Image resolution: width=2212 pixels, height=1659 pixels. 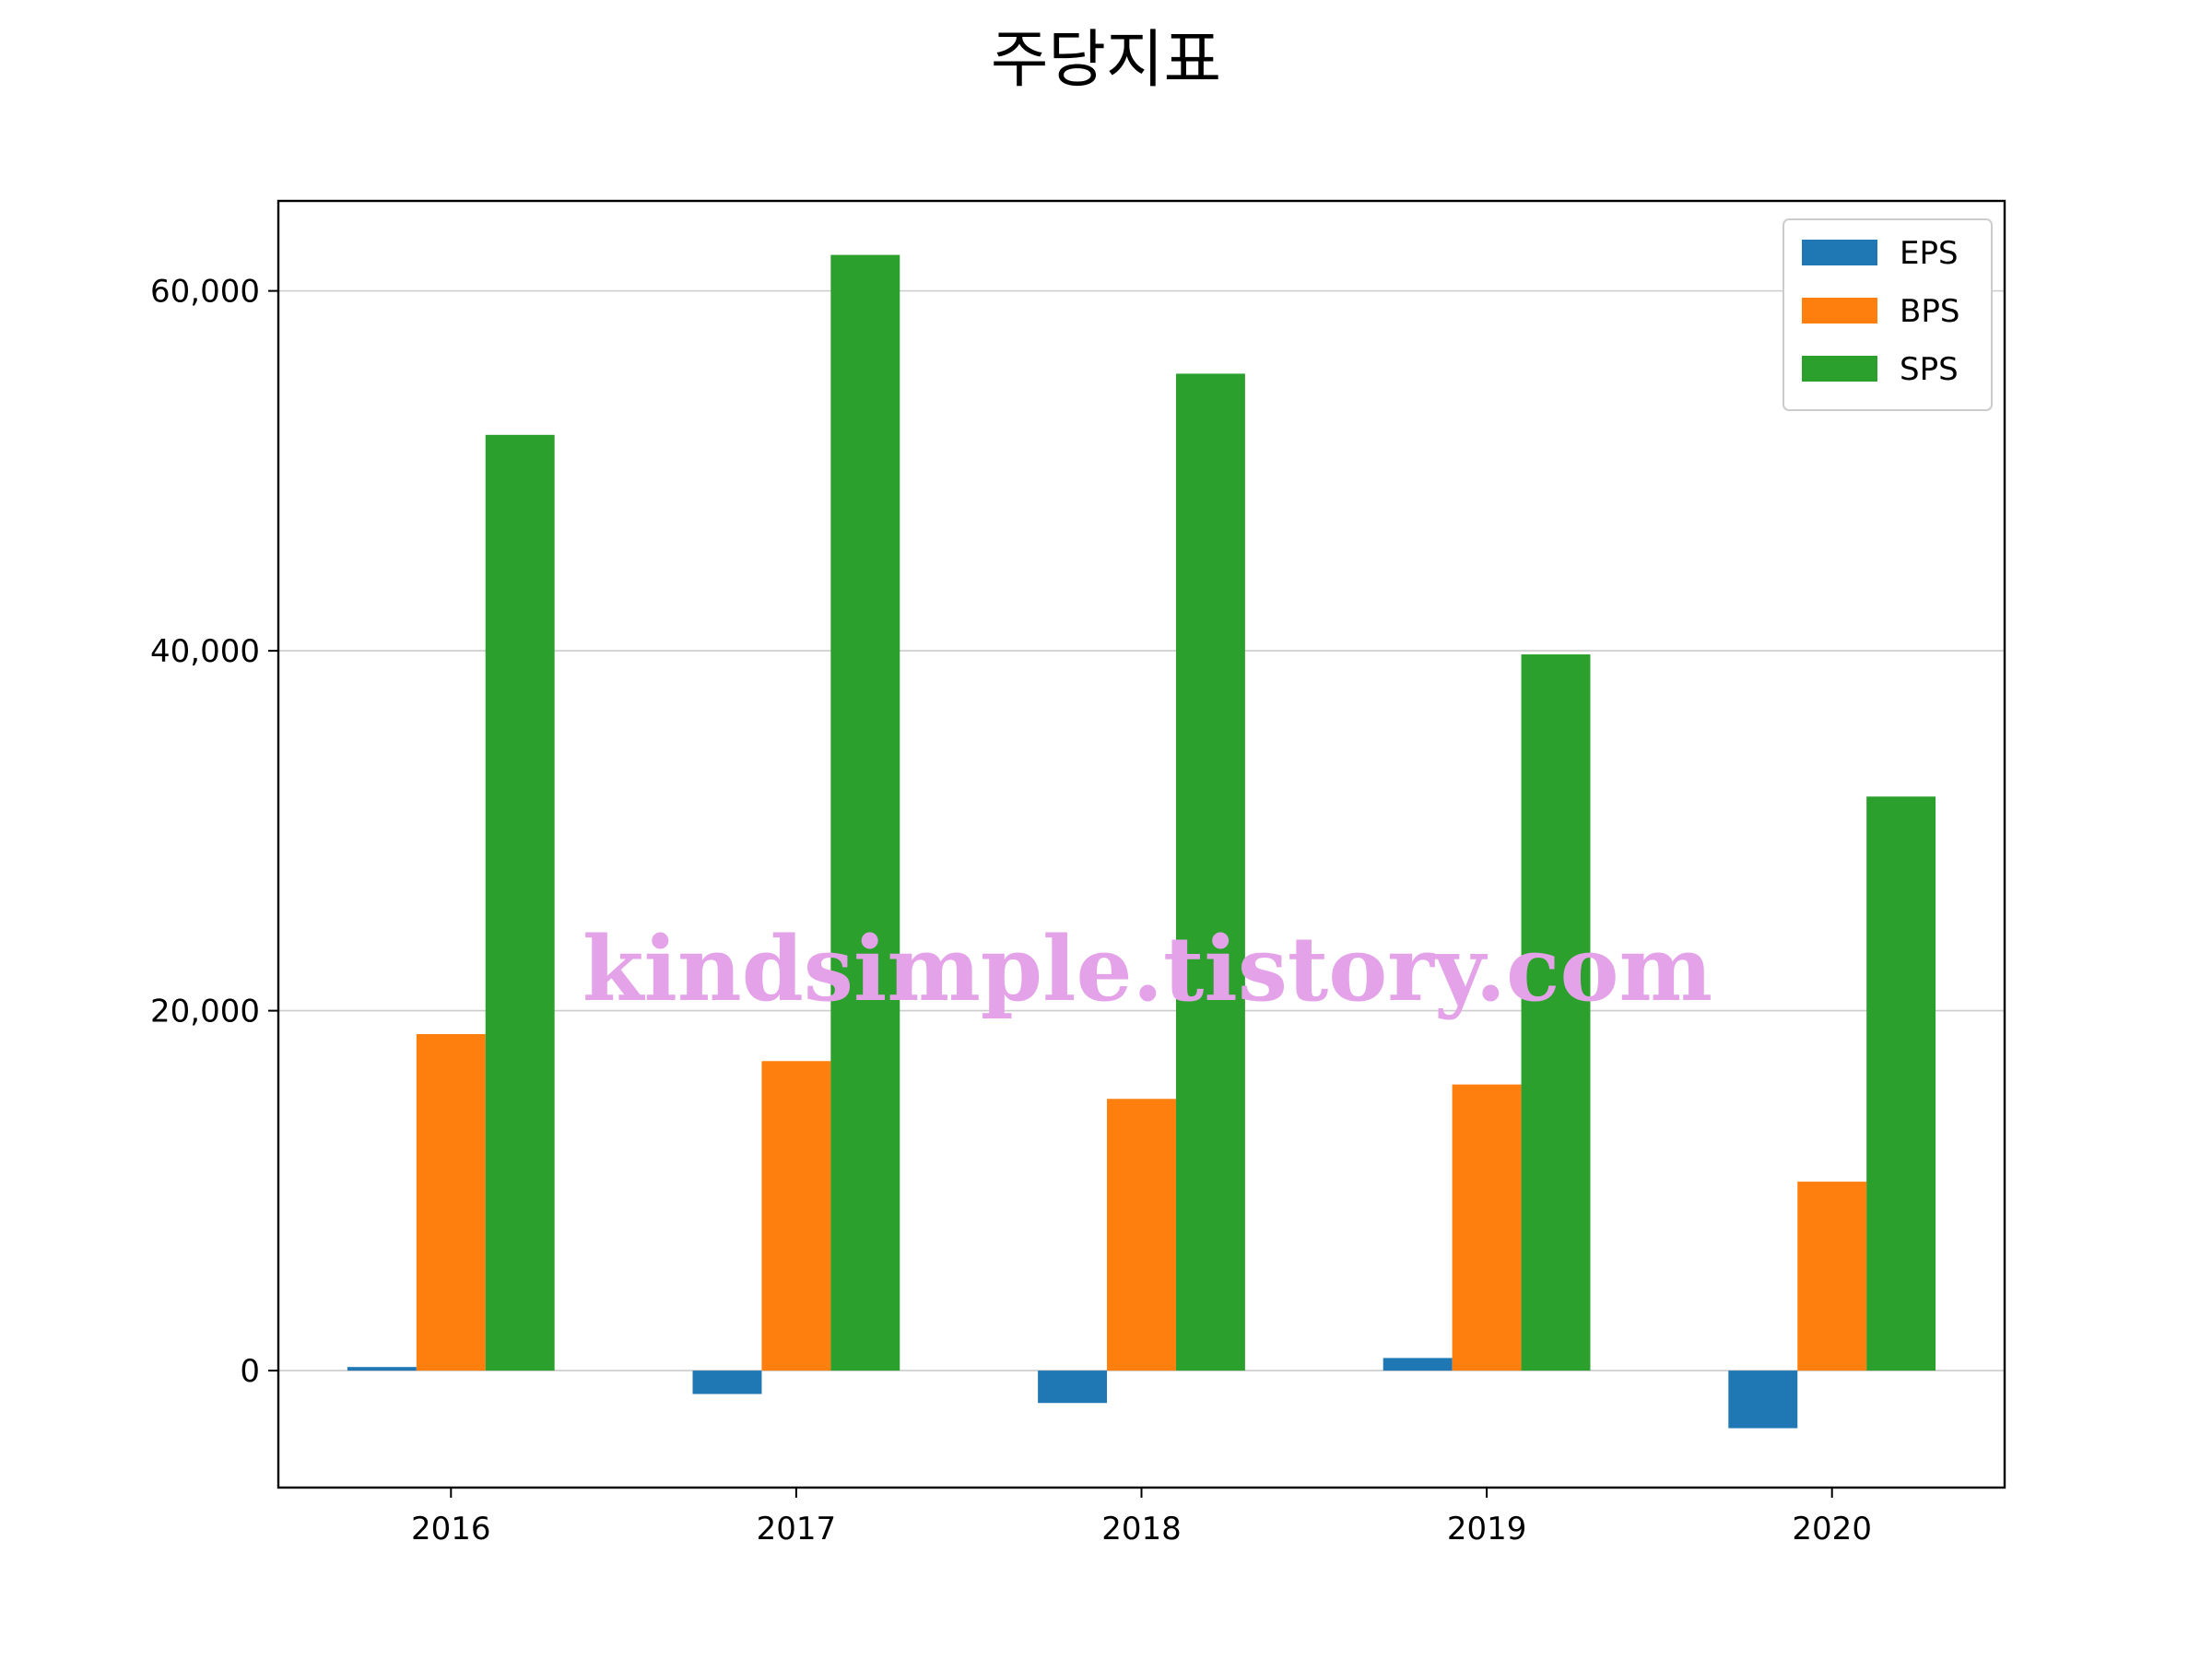 I want to click on bar-sps-2017, so click(x=865, y=812).